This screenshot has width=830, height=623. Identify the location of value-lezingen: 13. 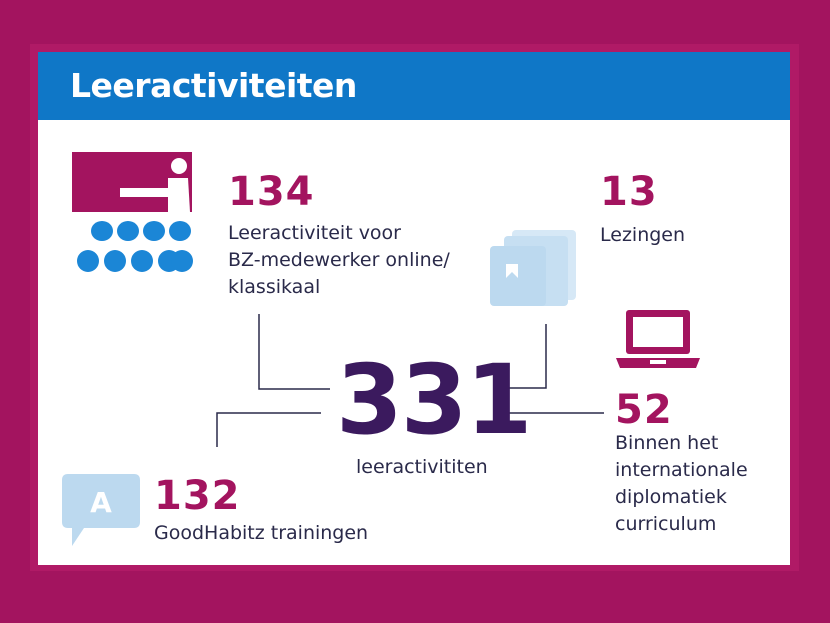
(629, 192).